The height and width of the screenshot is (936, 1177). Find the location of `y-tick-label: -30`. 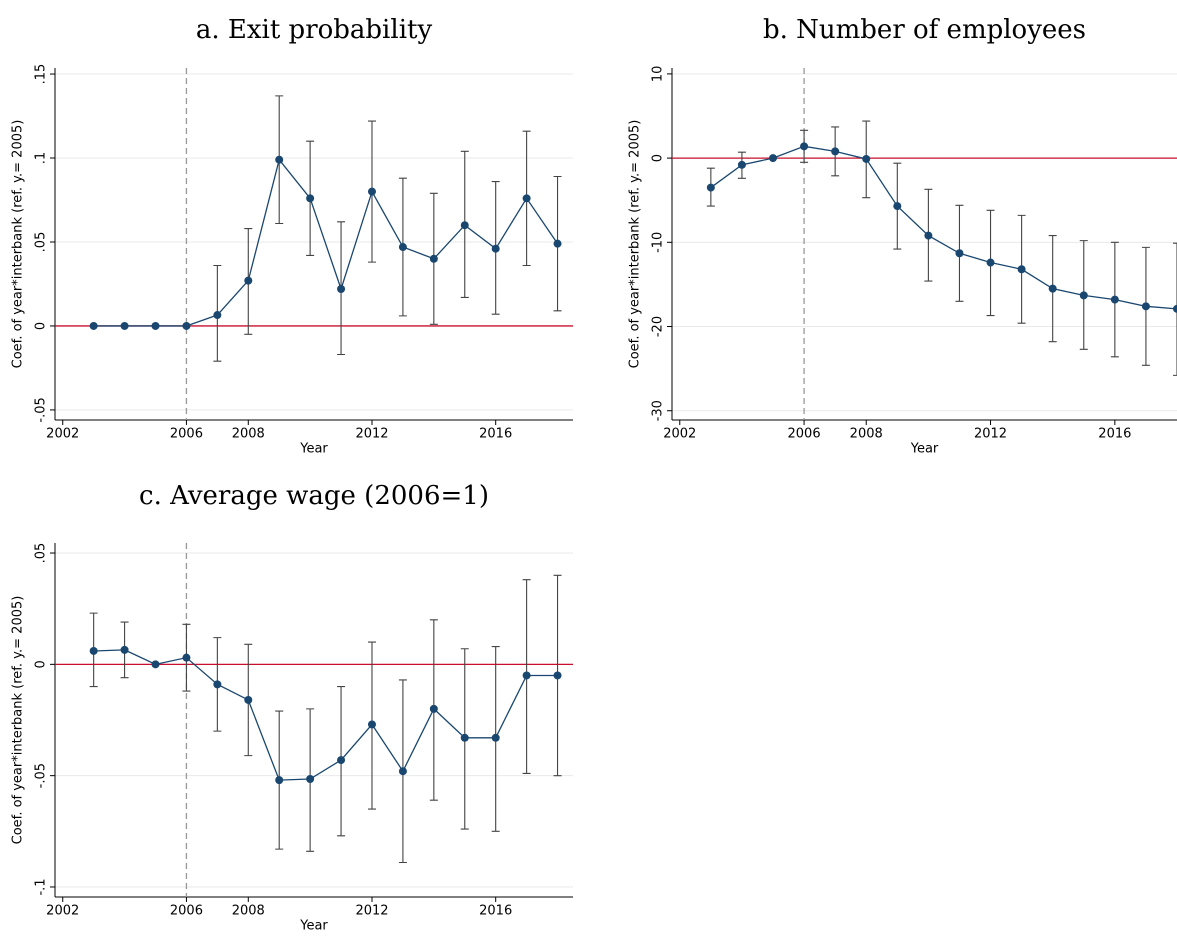

y-tick-label: -30 is located at coordinates (658, 410).